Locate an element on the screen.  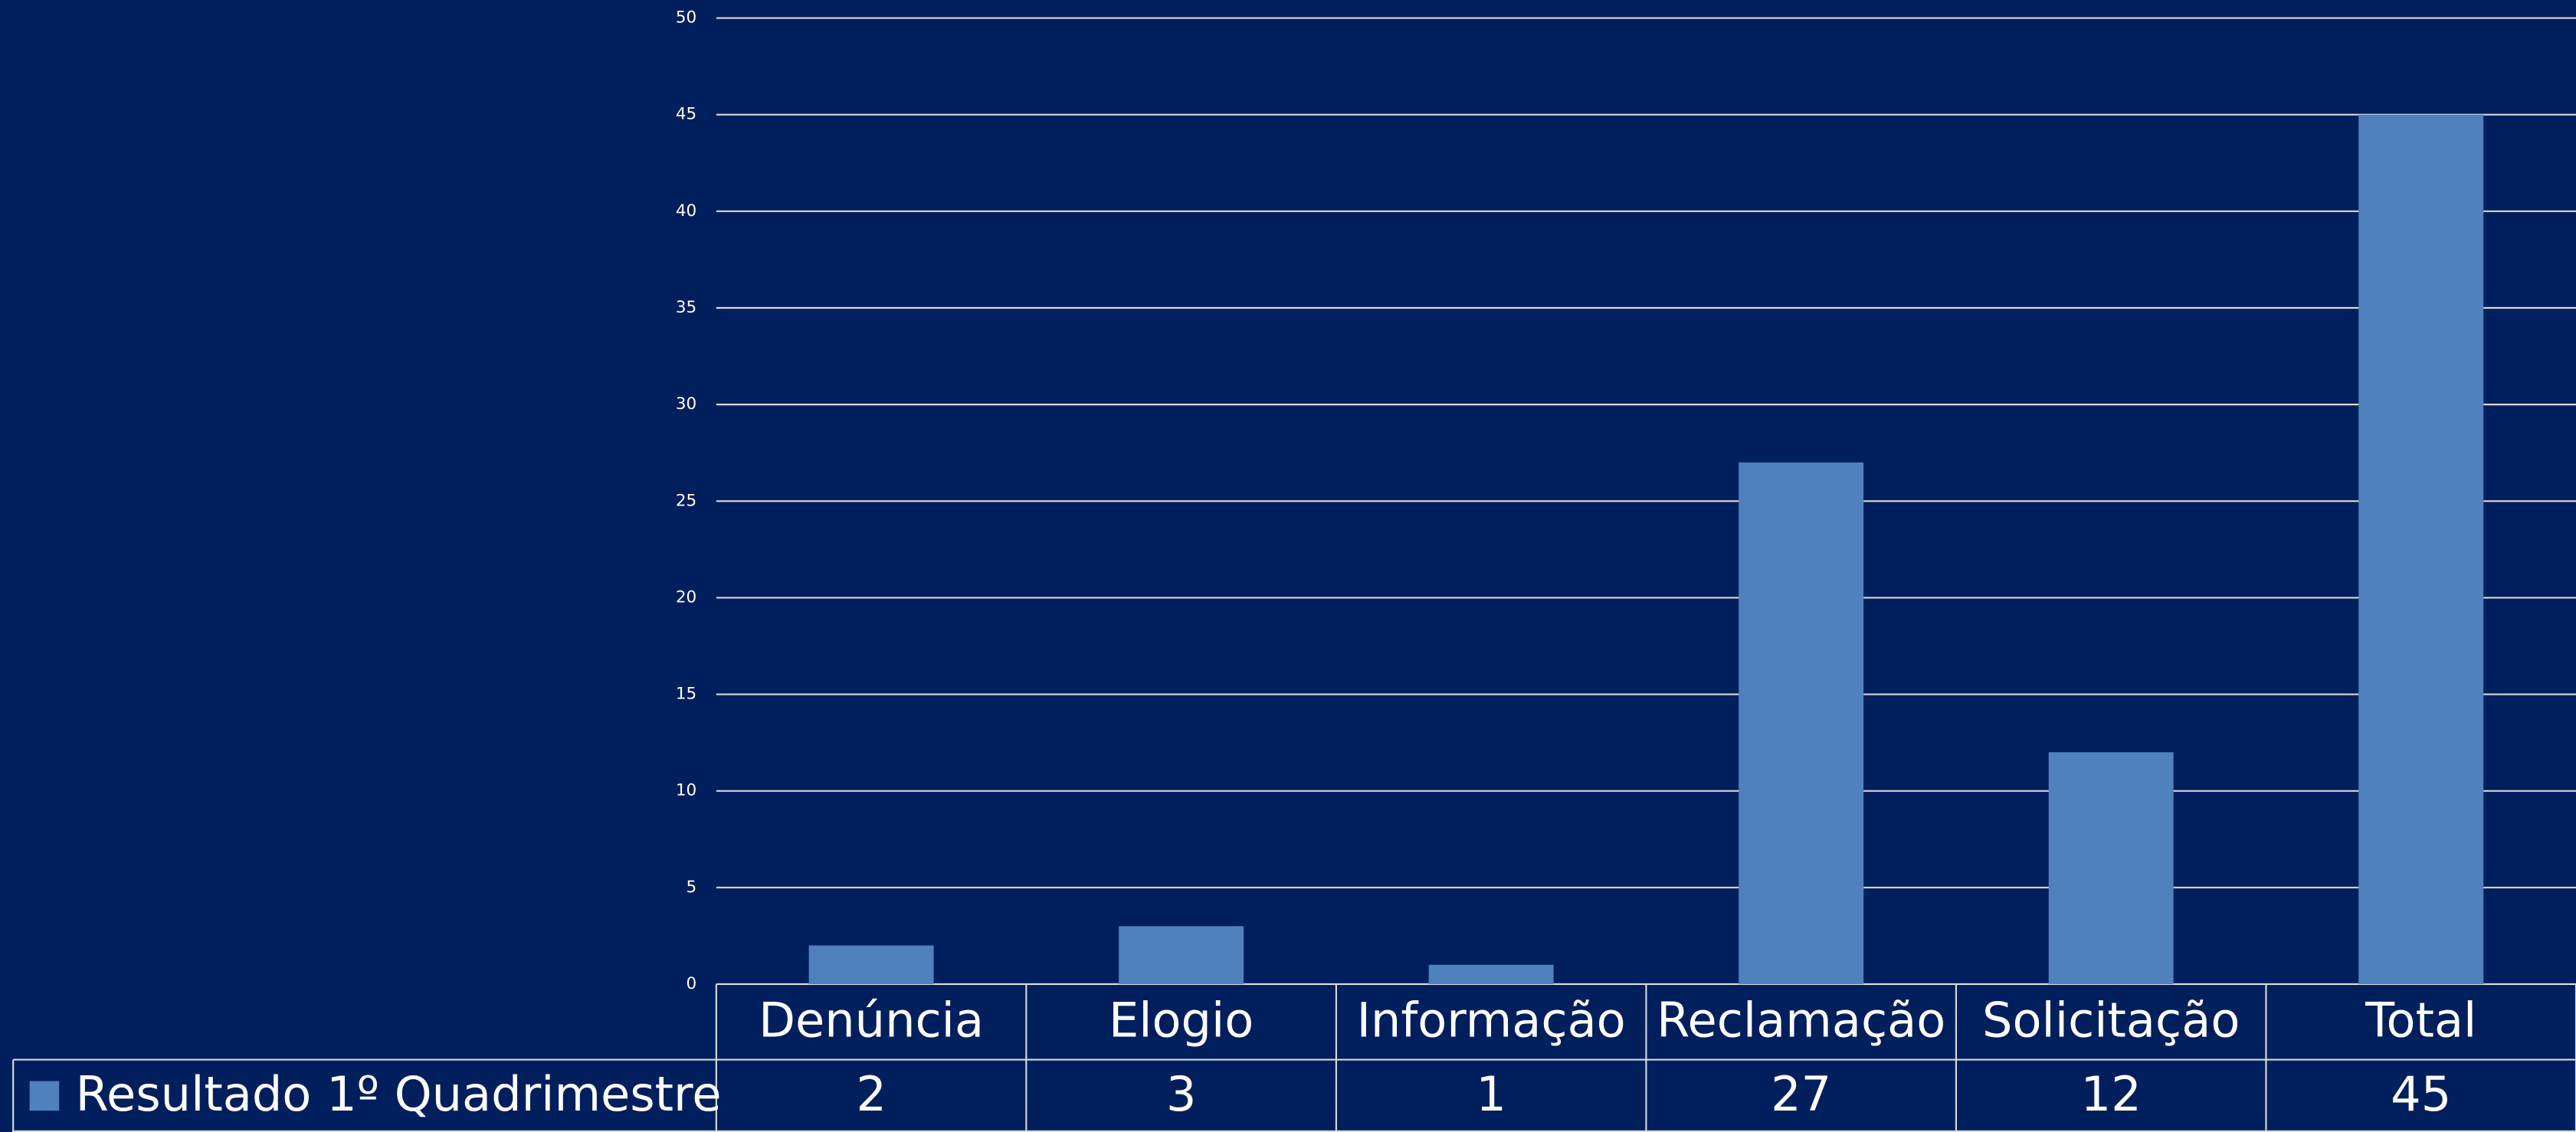
table-value: 2 is located at coordinates (872, 1094).